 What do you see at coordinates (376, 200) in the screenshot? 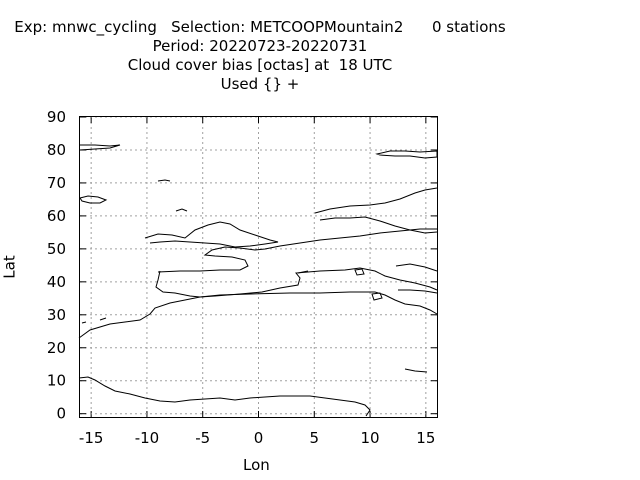
I see `coastline-scandinavia` at bounding box center [376, 200].